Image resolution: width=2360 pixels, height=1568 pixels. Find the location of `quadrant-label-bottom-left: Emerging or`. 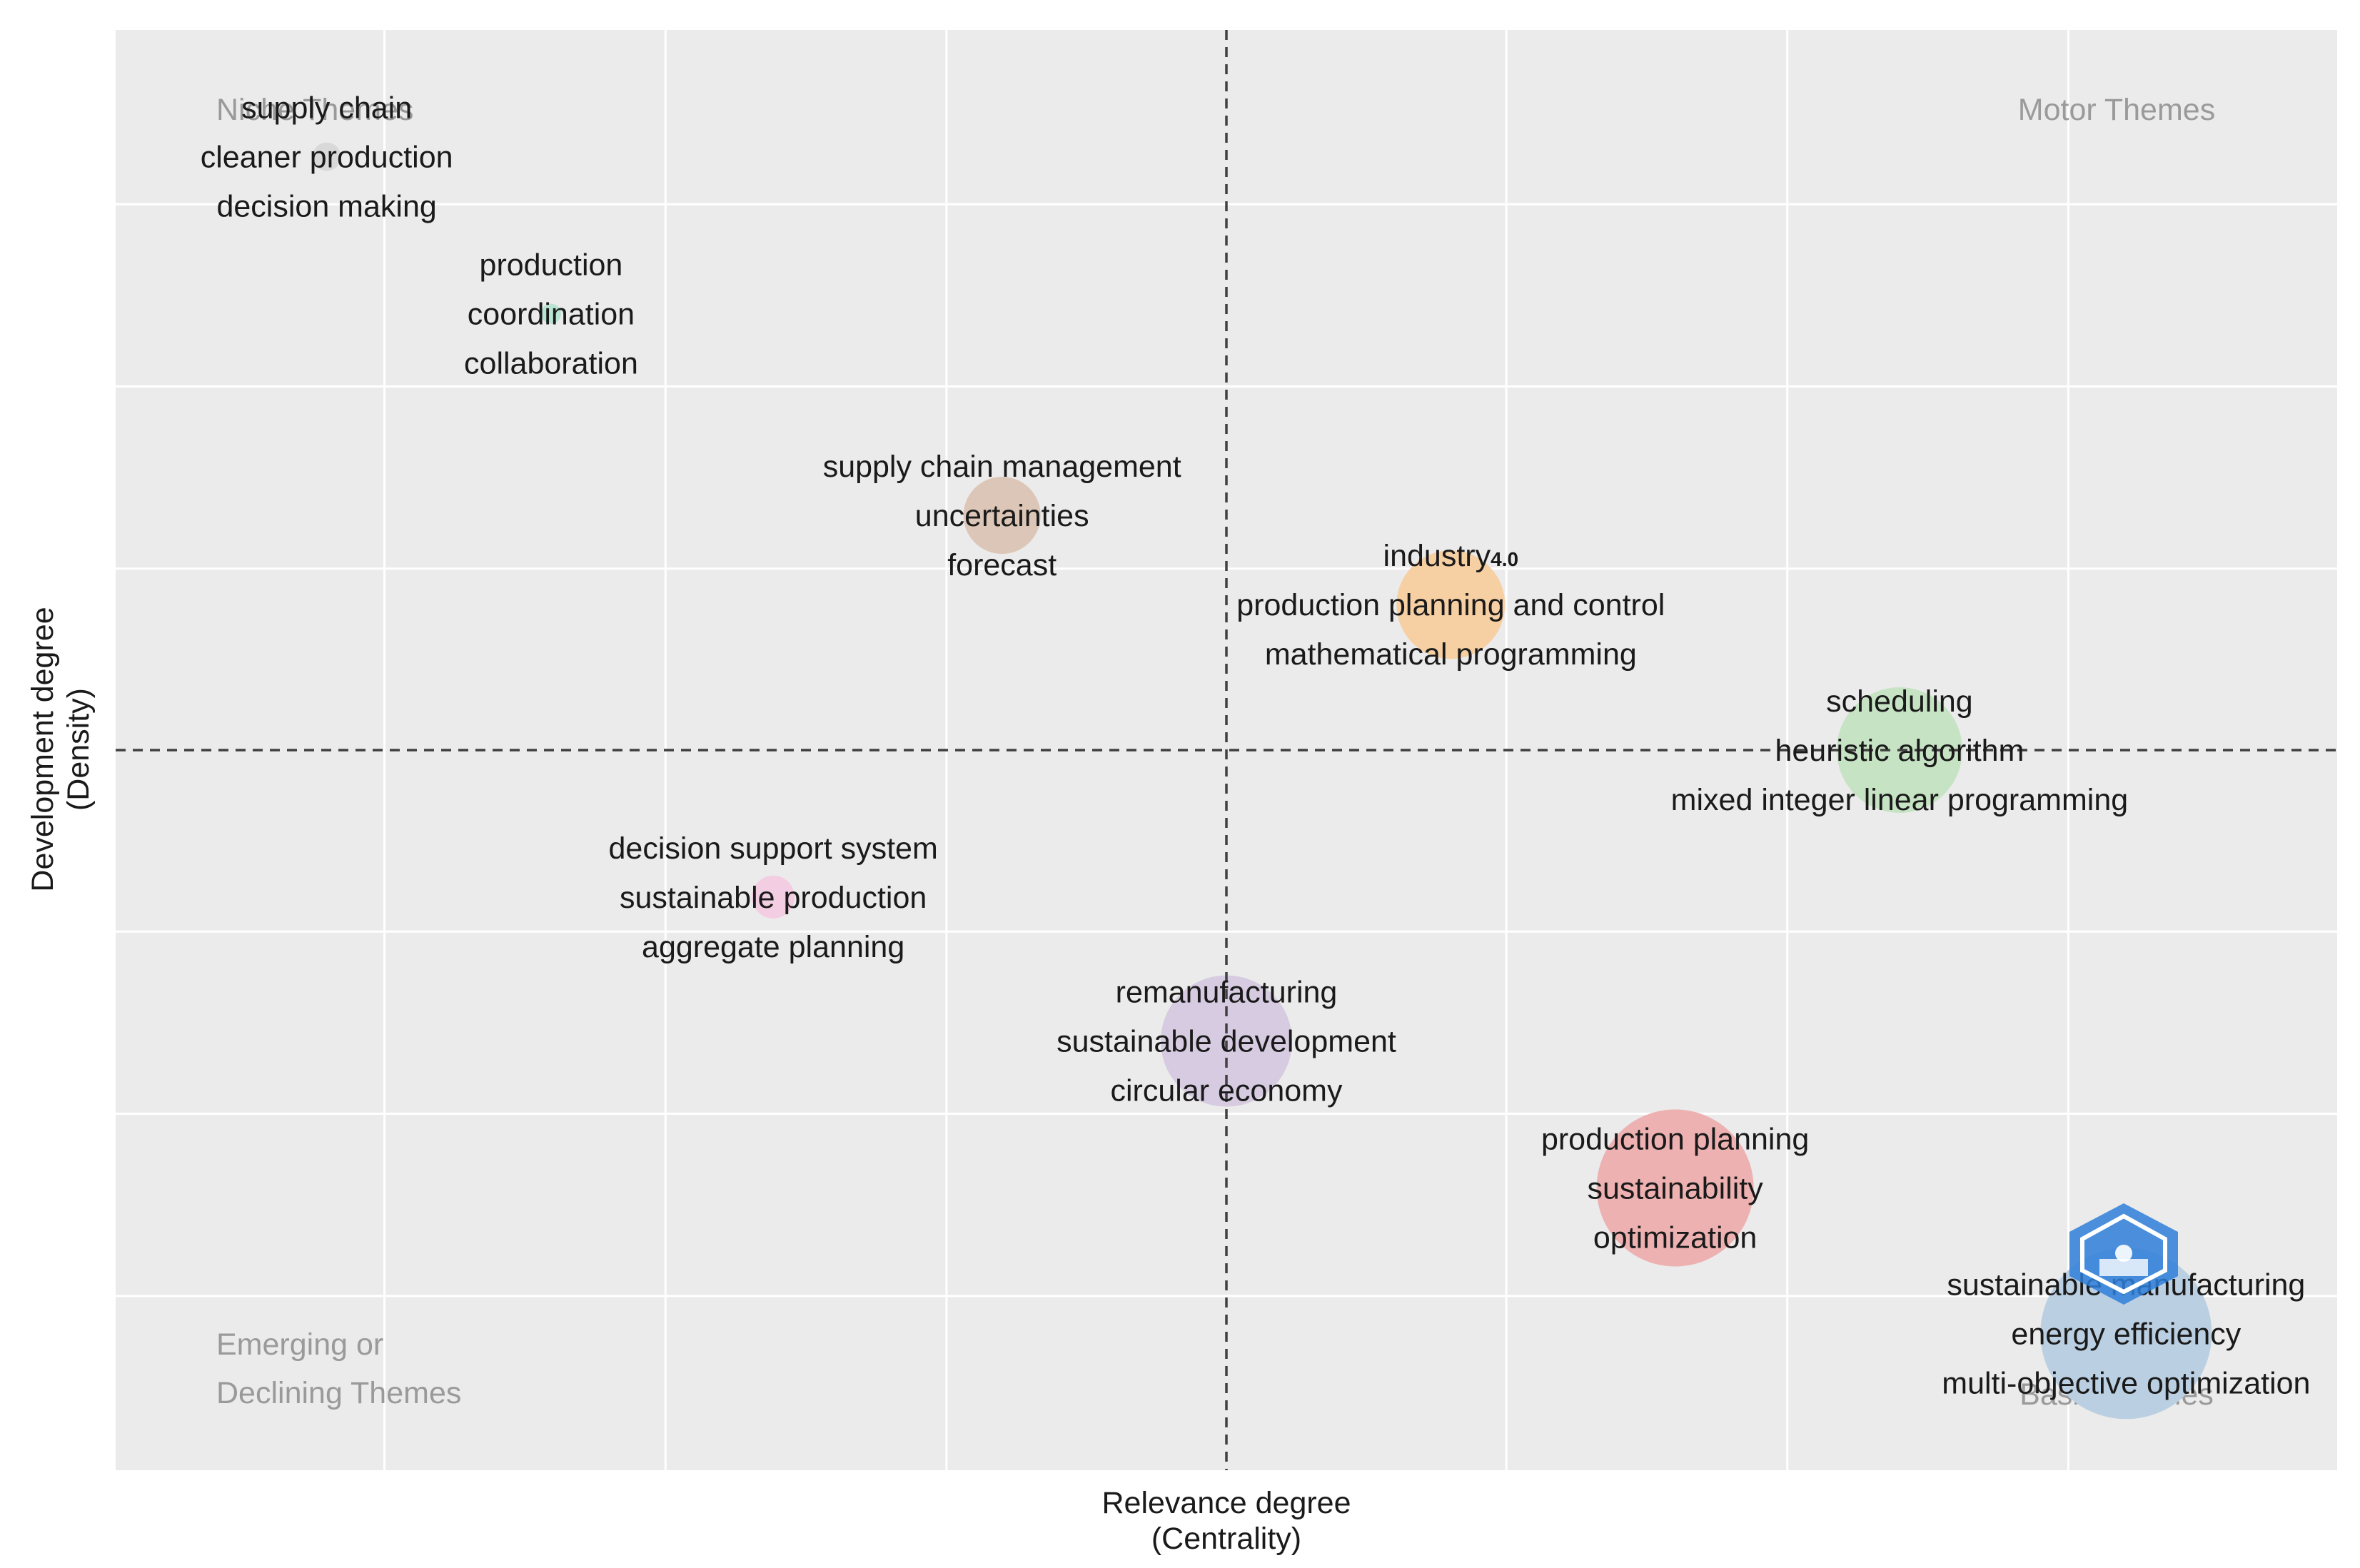

quadrant-label-bottom-left: Emerging or is located at coordinates (299, 1344).